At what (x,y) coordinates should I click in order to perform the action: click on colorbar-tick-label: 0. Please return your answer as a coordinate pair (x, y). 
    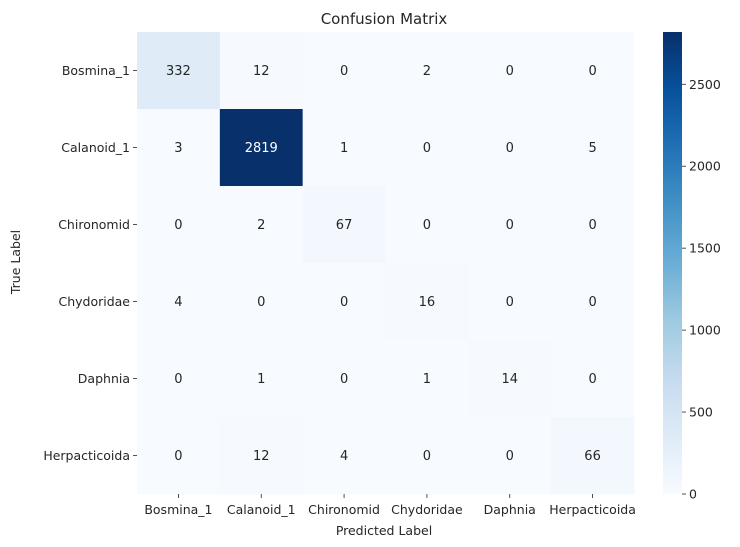
    Looking at the image, I should click on (693, 494).